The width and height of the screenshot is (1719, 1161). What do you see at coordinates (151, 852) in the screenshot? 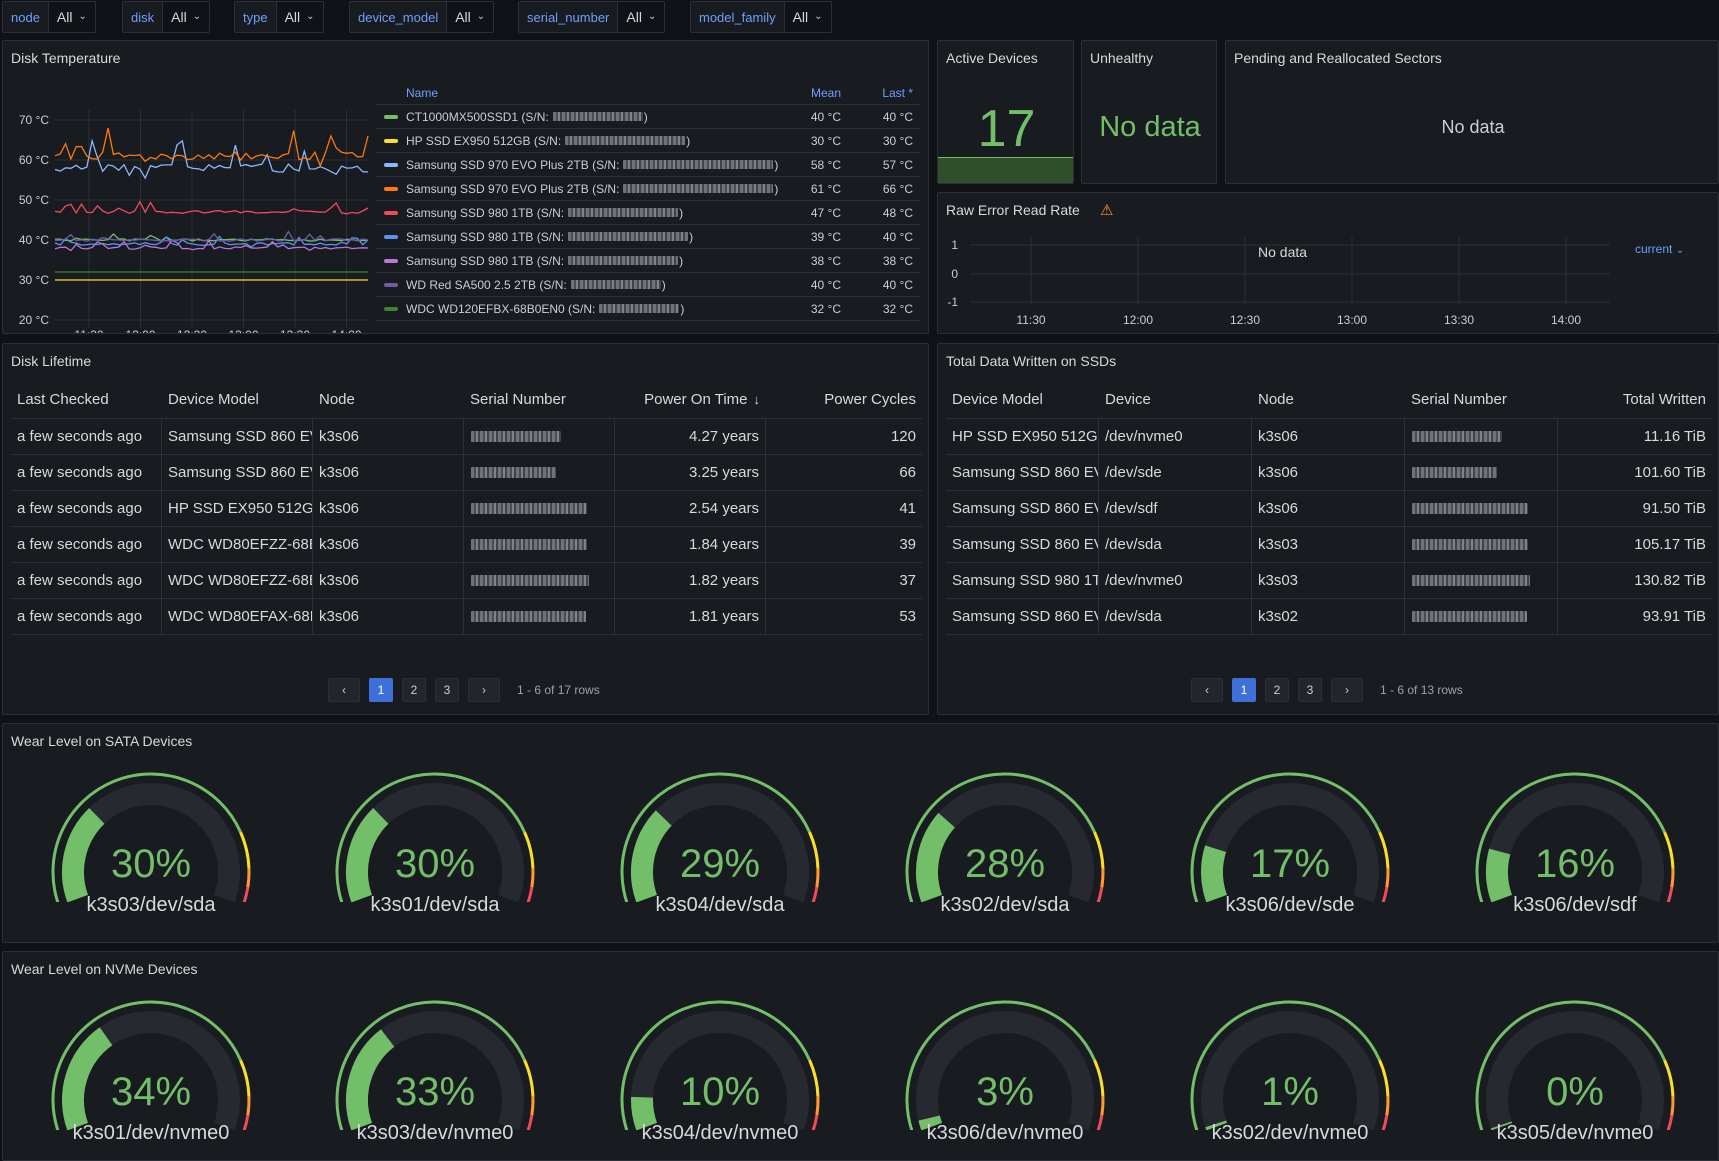
I see `wear-gauge: 30% k3s03/dev/sda` at bounding box center [151, 852].